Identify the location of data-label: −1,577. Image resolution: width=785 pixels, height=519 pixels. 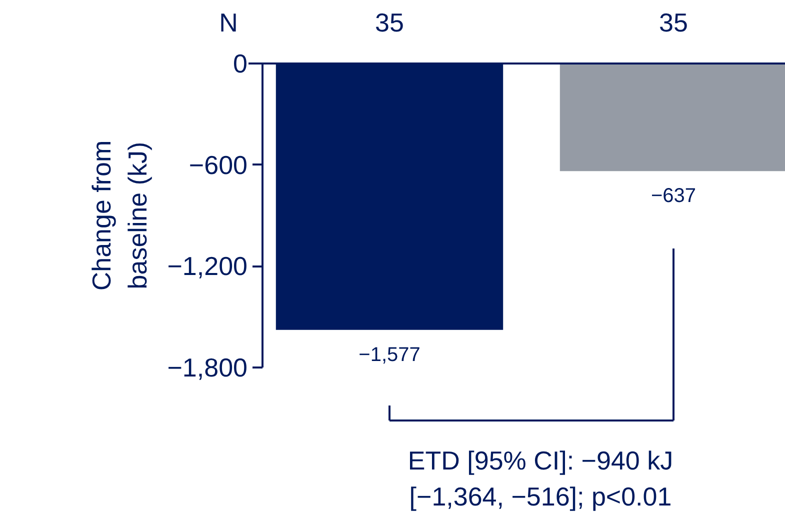
(389, 355).